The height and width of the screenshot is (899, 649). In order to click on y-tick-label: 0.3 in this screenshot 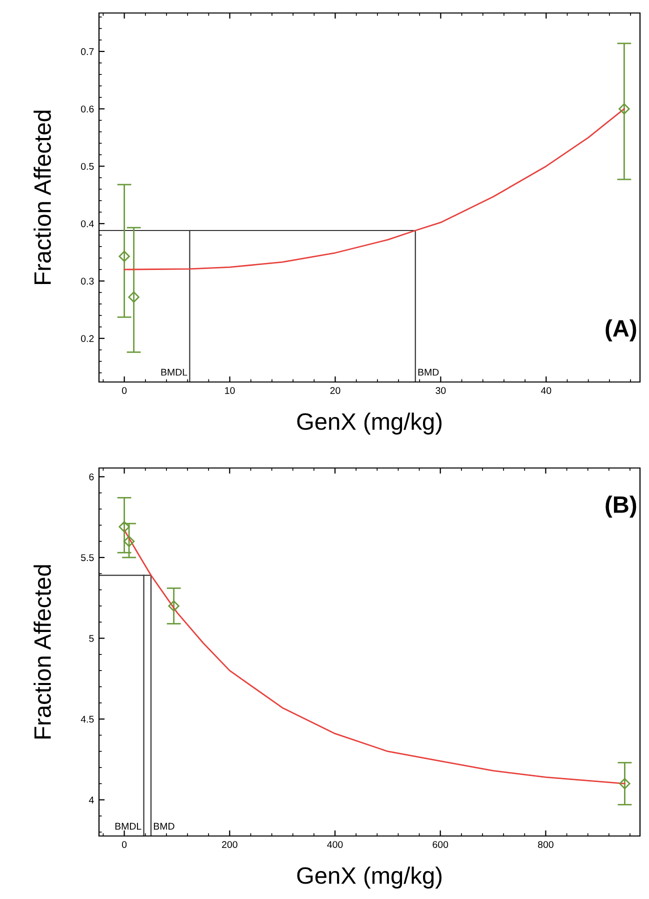, I will do `click(87, 281)`.